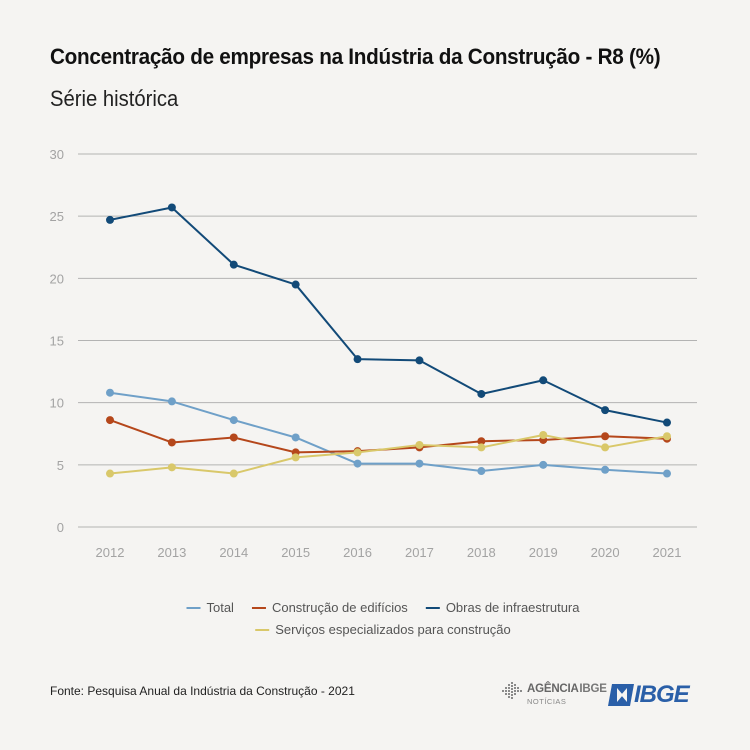 Image resolution: width=750 pixels, height=750 pixels. I want to click on legend-item: Construção de edifícios, so click(329, 607).